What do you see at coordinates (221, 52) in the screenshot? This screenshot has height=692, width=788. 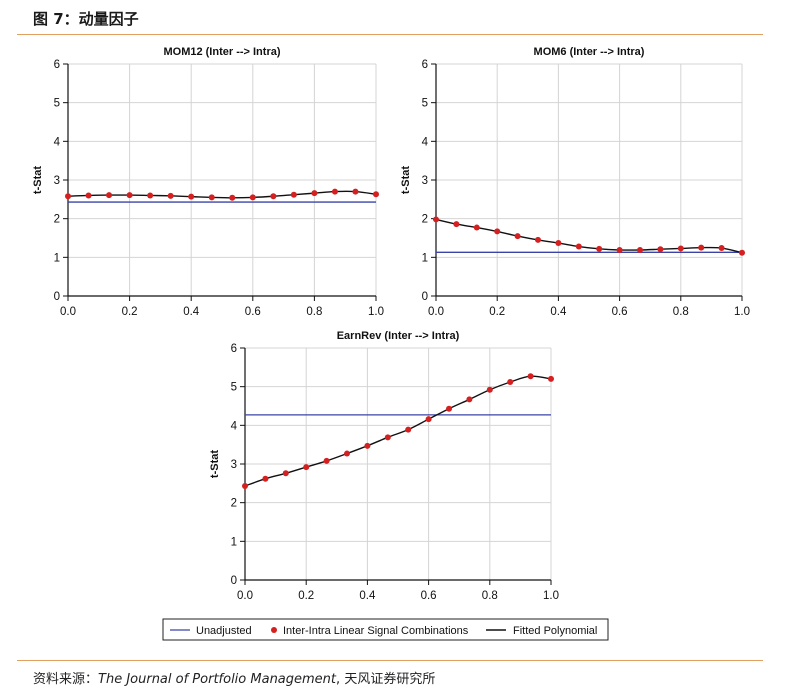 I see `chart-title: MOM12 (Inter --> Intra)` at bounding box center [221, 52].